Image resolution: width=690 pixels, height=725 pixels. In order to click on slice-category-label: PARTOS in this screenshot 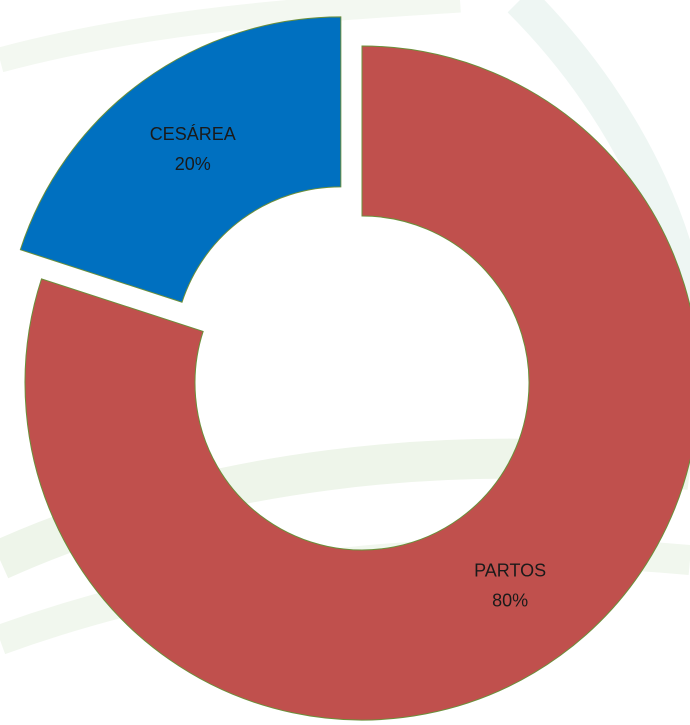, I will do `click(510, 571)`.